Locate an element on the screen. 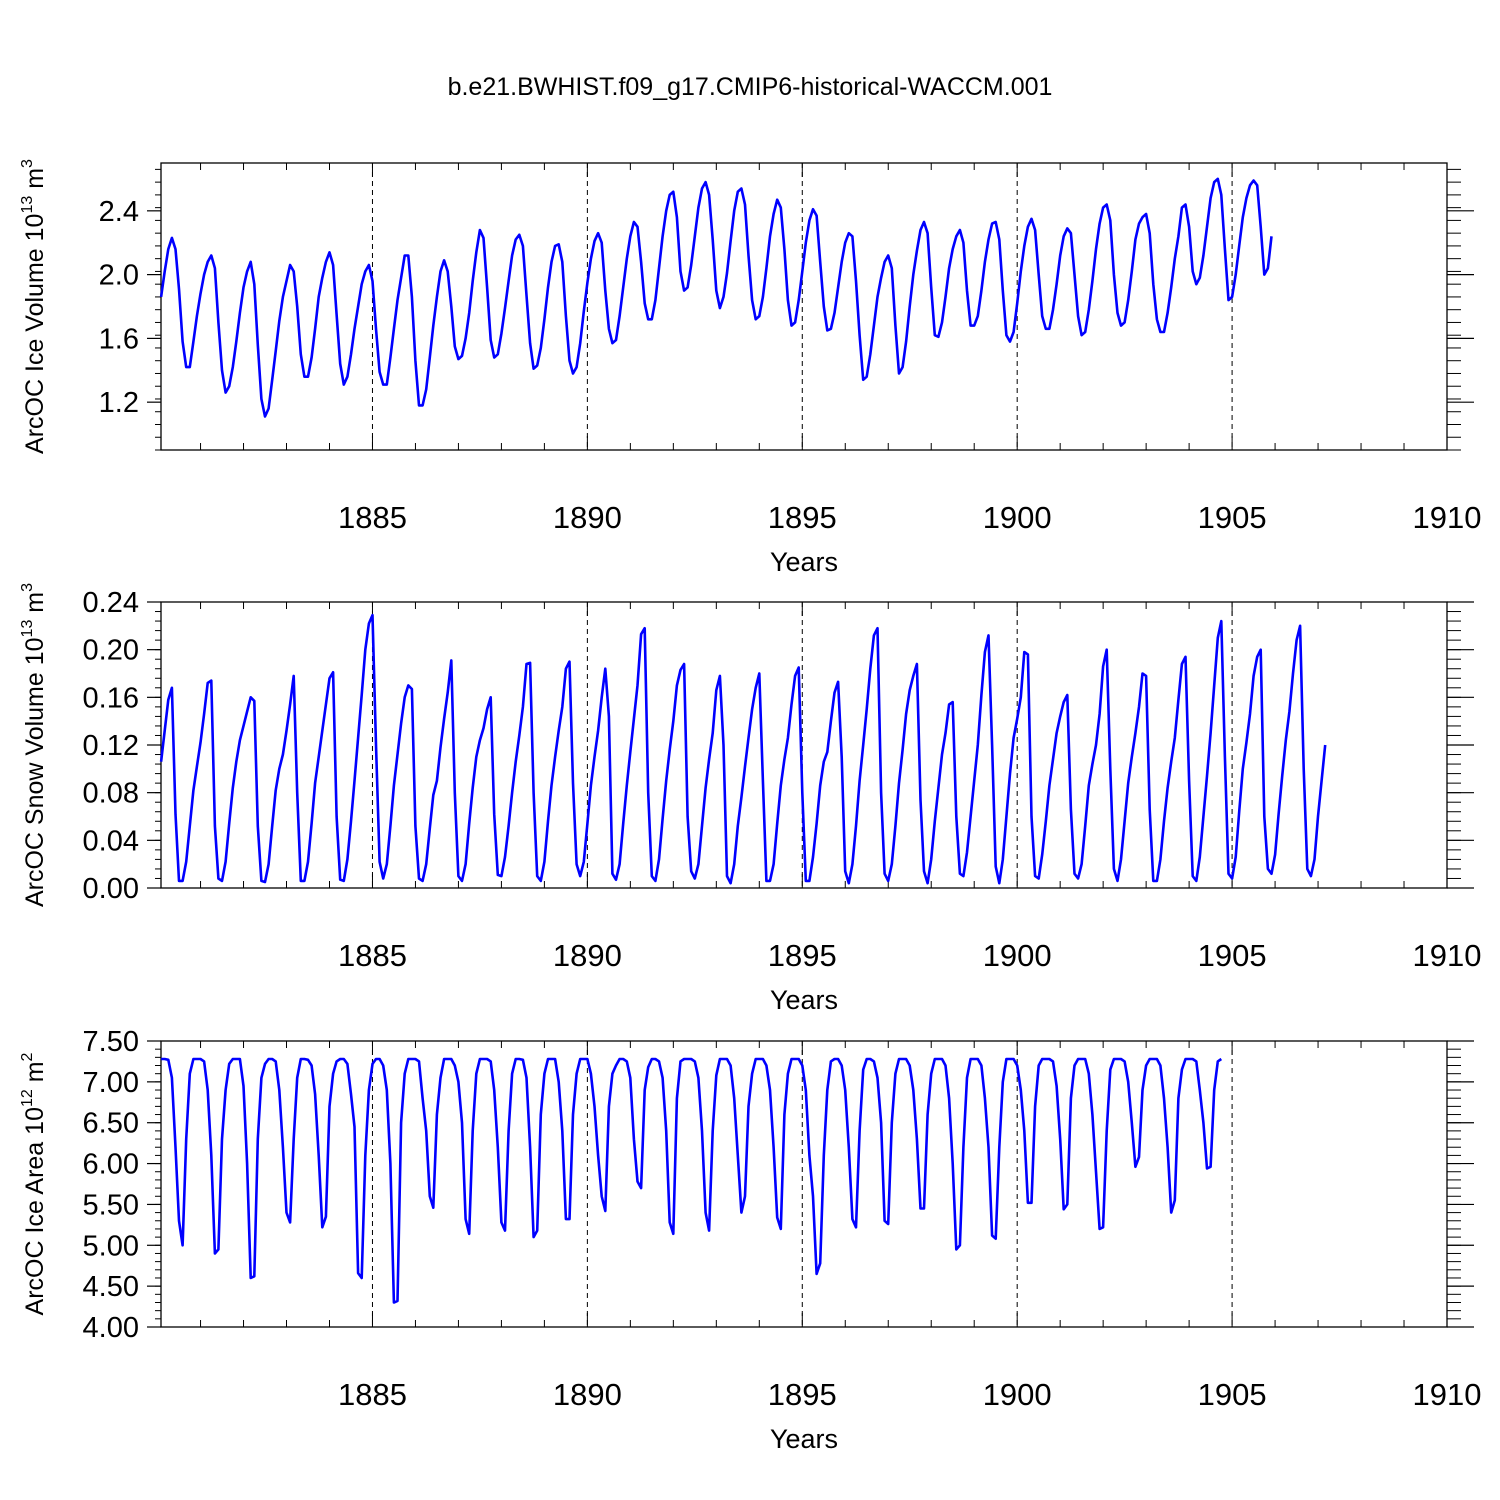 Image resolution: width=1500 pixels, height=1500 pixels. y-tick-label: 0.08 is located at coordinates (111, 794).